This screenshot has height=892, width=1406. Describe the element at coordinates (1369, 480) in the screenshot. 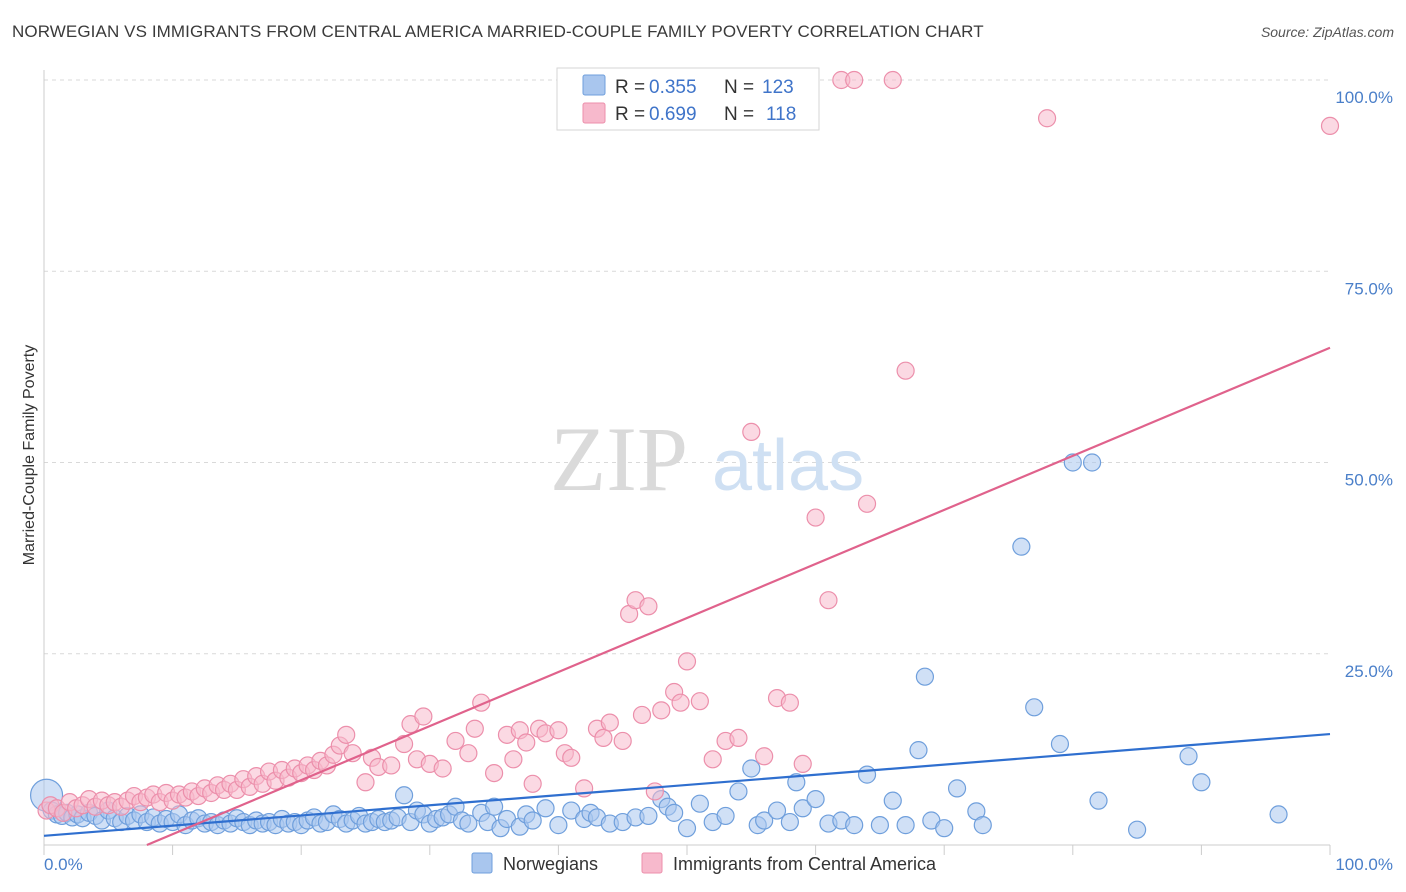

I see `y-tick-label: 50.0%` at that location.